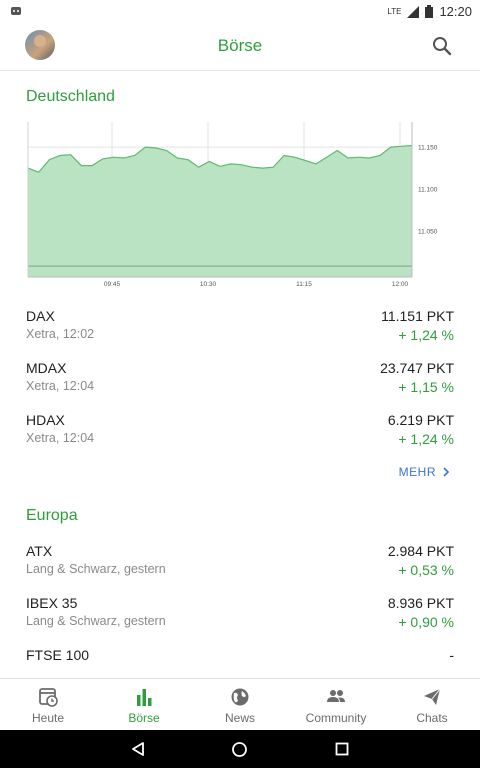  Describe the element at coordinates (432, 718) in the screenshot. I see `nav-label-chats: Chats` at that location.